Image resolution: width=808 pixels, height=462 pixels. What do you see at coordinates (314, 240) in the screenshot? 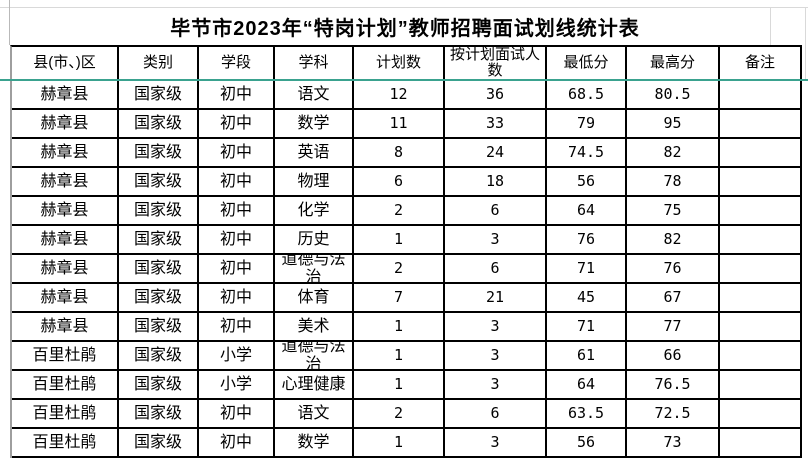
I see `table-cell: 历史` at bounding box center [314, 240].